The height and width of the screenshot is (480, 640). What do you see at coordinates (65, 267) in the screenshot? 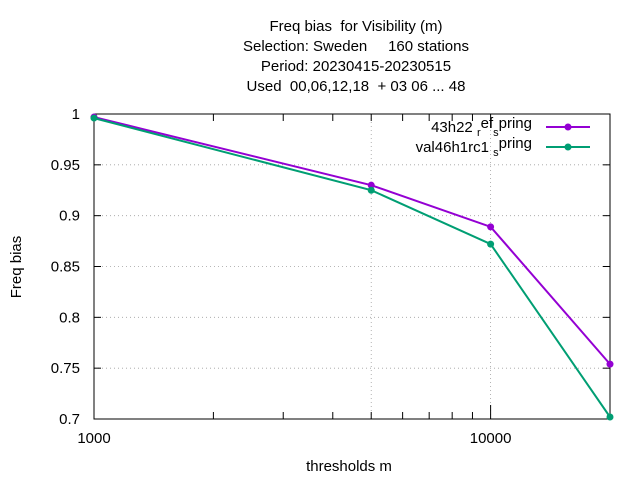
I see `y-tick-label: 0.85` at bounding box center [65, 267].